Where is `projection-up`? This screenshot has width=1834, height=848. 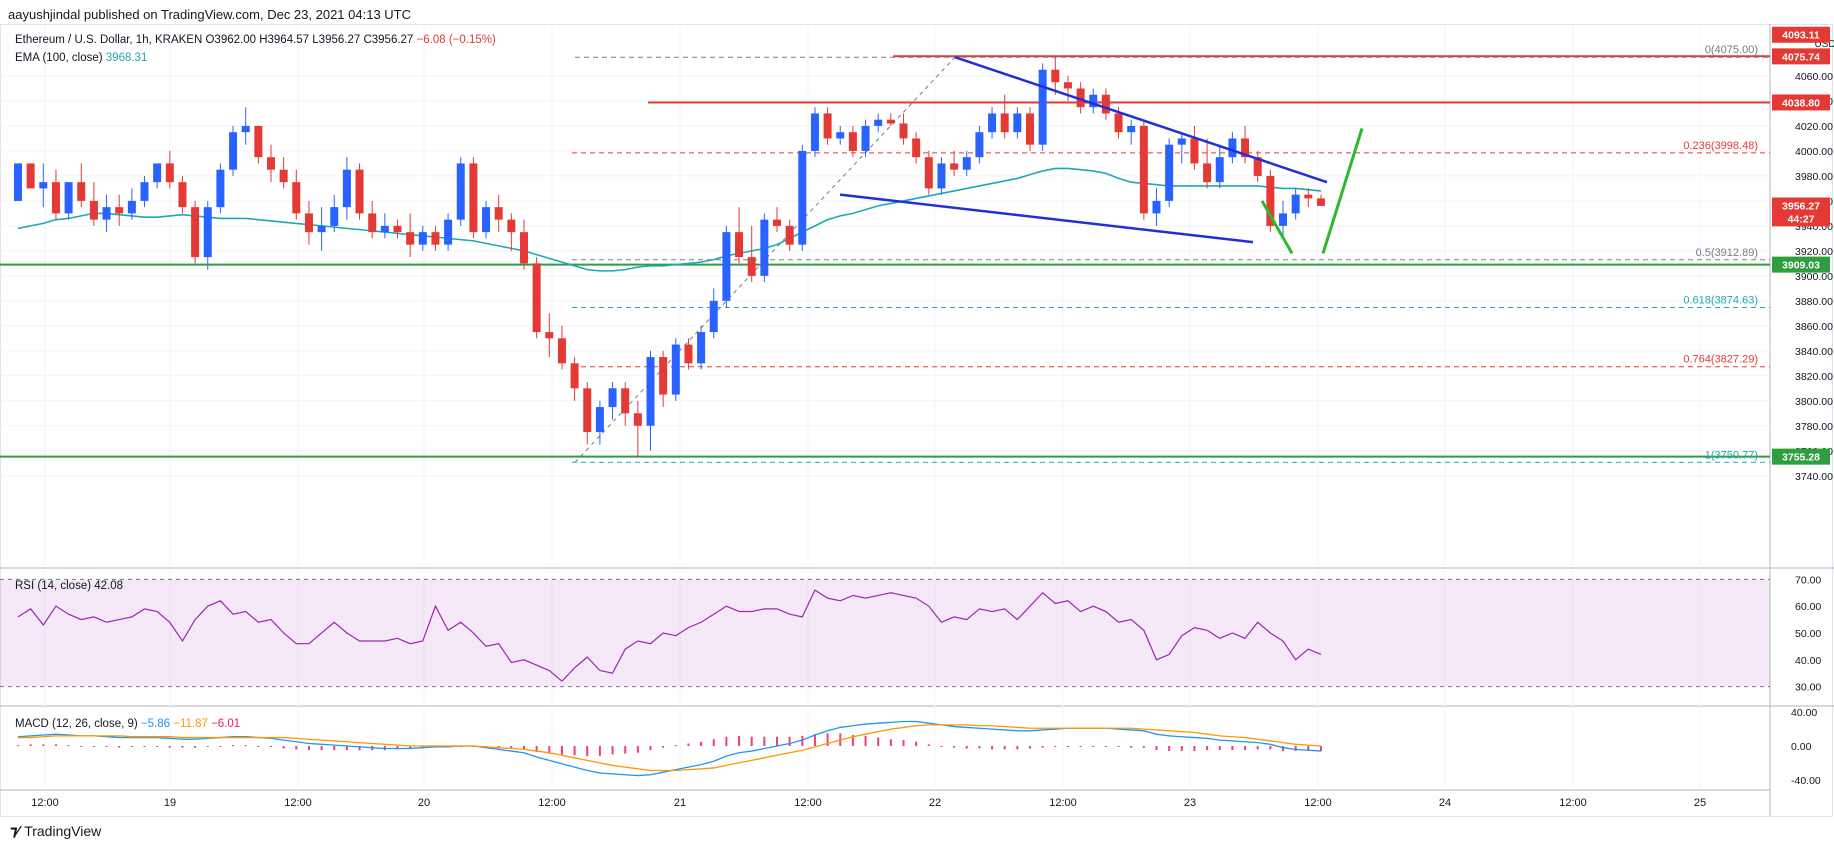
projection-up is located at coordinates (1342, 190).